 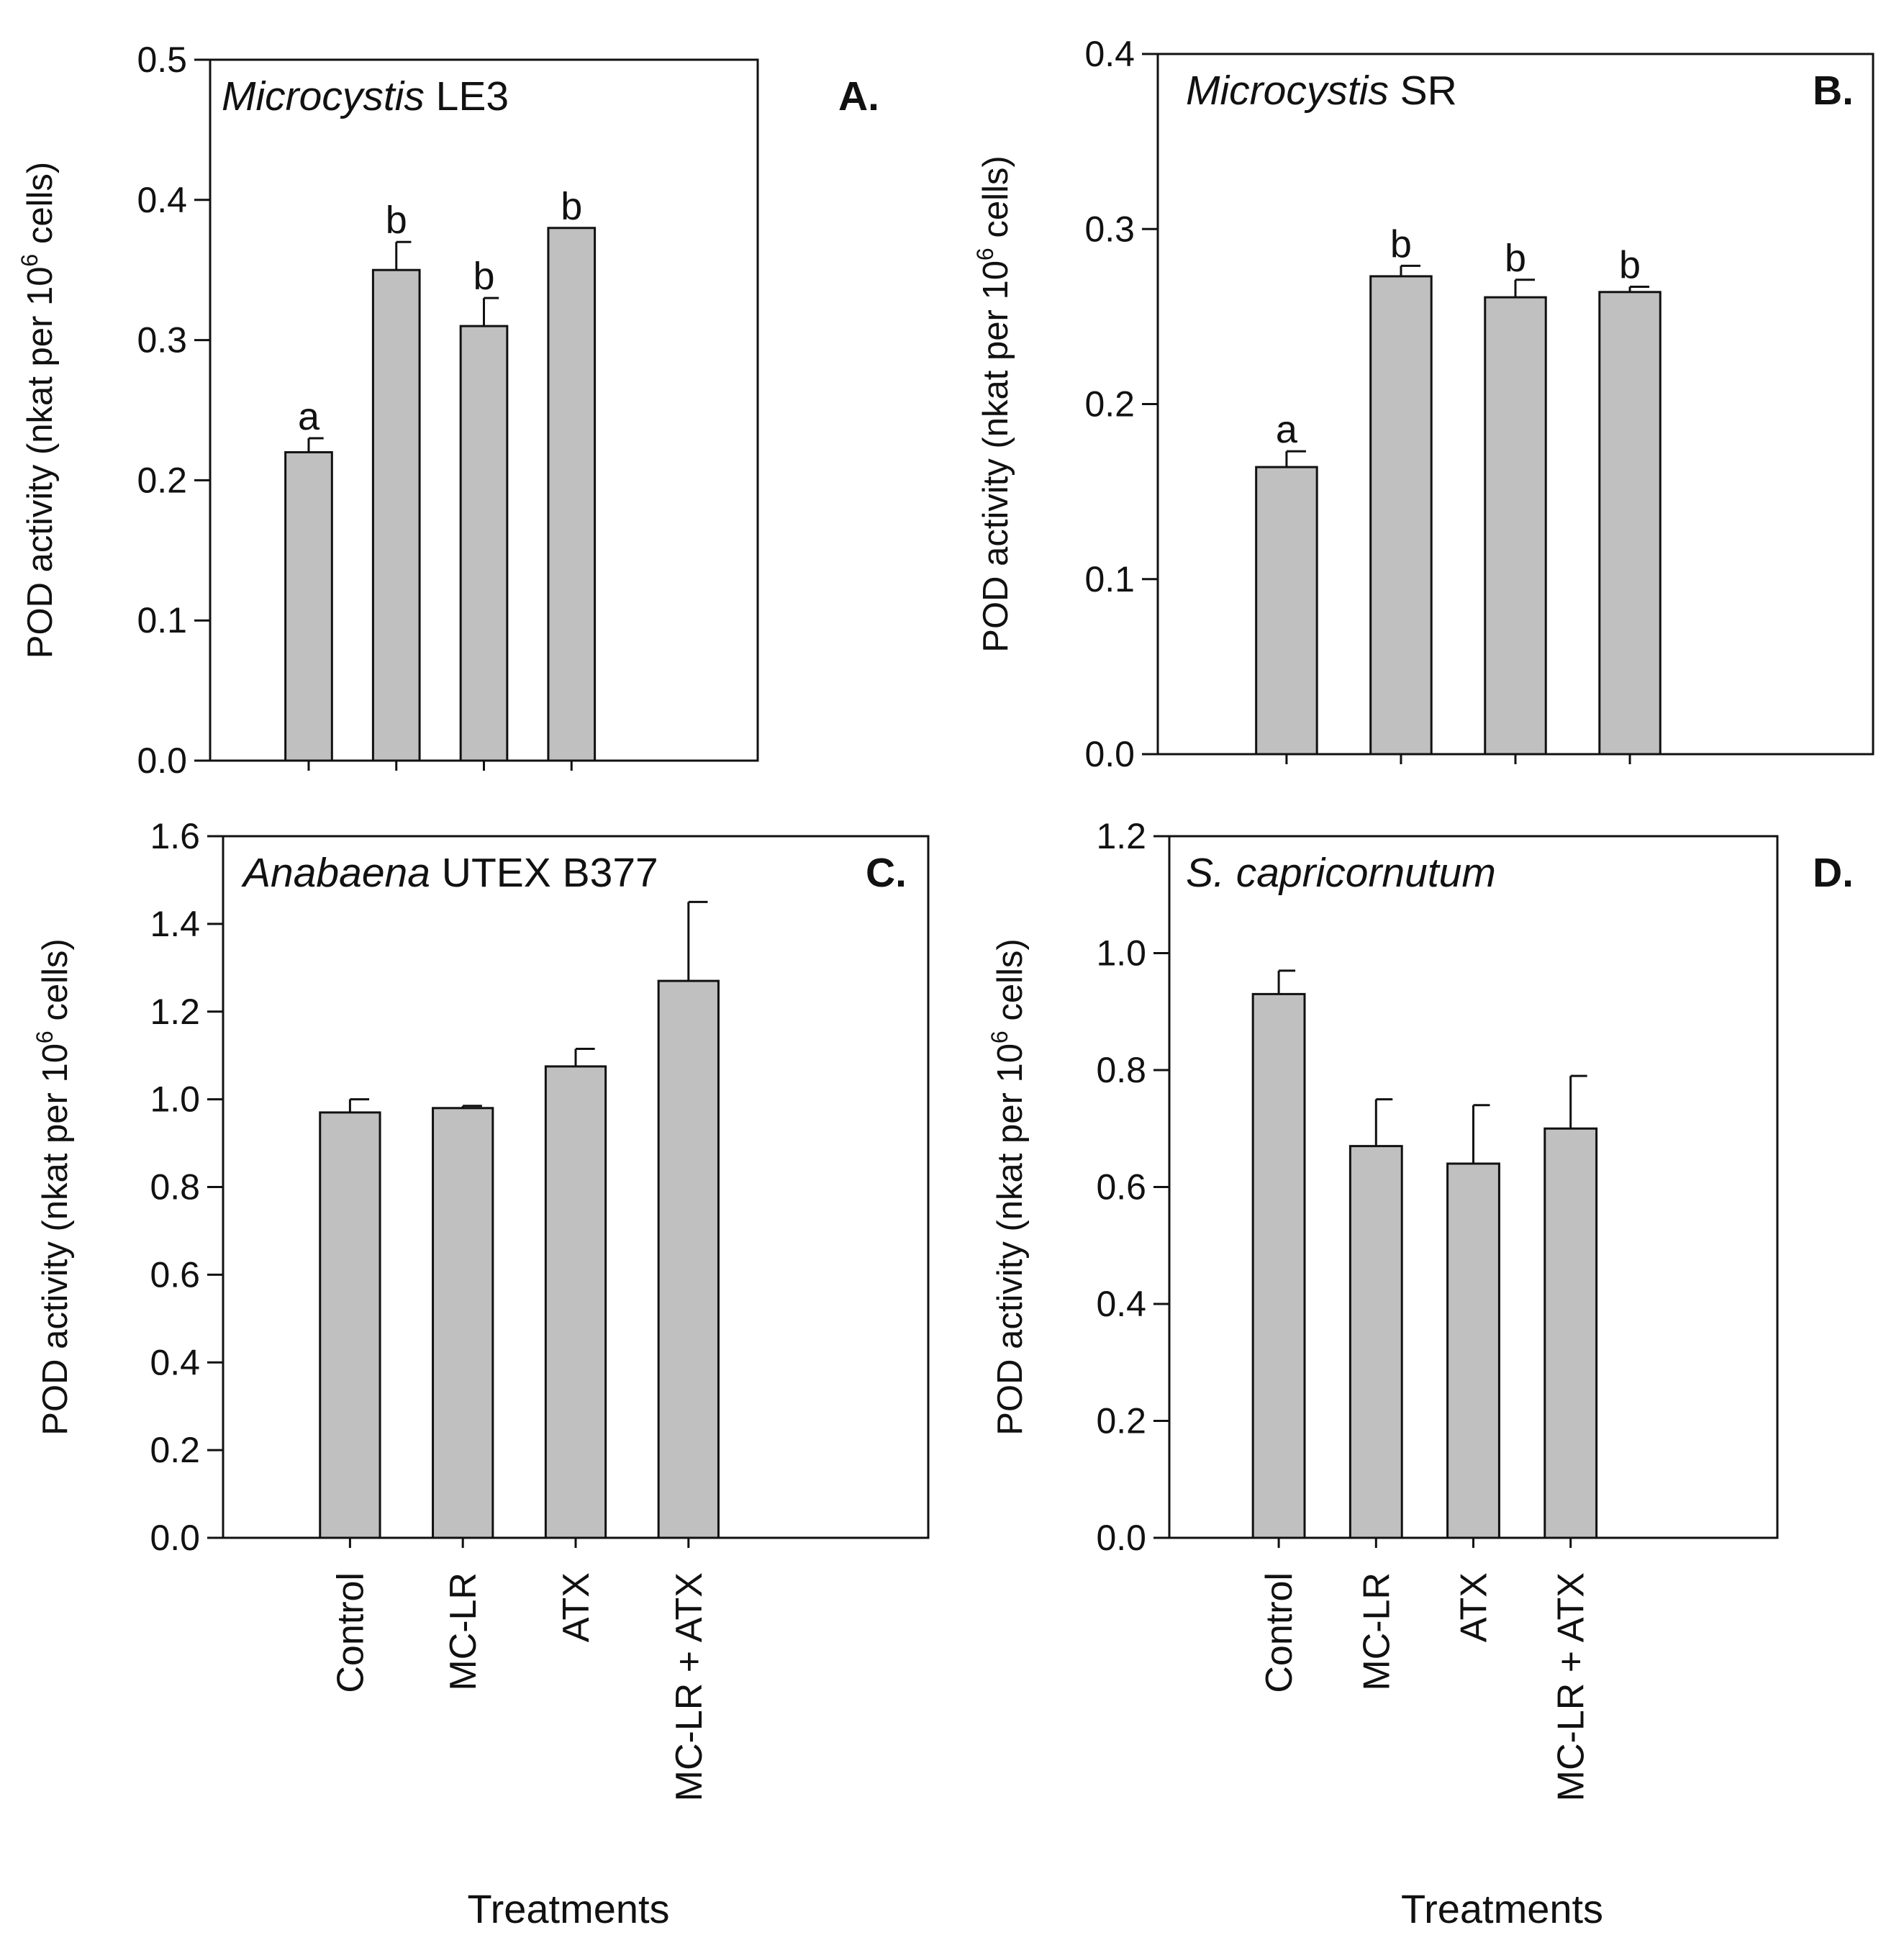 What do you see at coordinates (1833, 873) in the screenshot?
I see `panel-label: D.` at bounding box center [1833, 873].